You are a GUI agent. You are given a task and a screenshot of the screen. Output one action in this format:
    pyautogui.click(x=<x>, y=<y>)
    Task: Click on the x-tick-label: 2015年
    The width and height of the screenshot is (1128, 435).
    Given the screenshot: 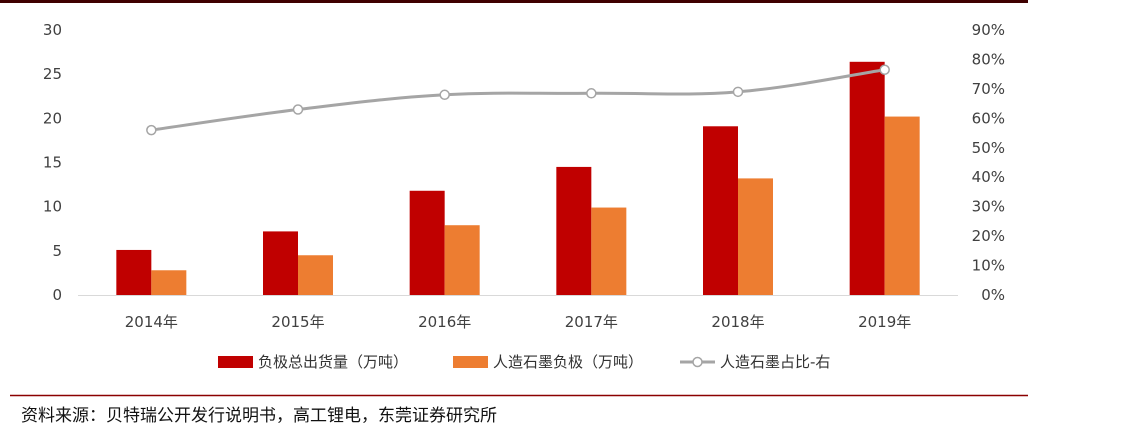 What is the action you would take?
    pyautogui.click(x=297, y=322)
    